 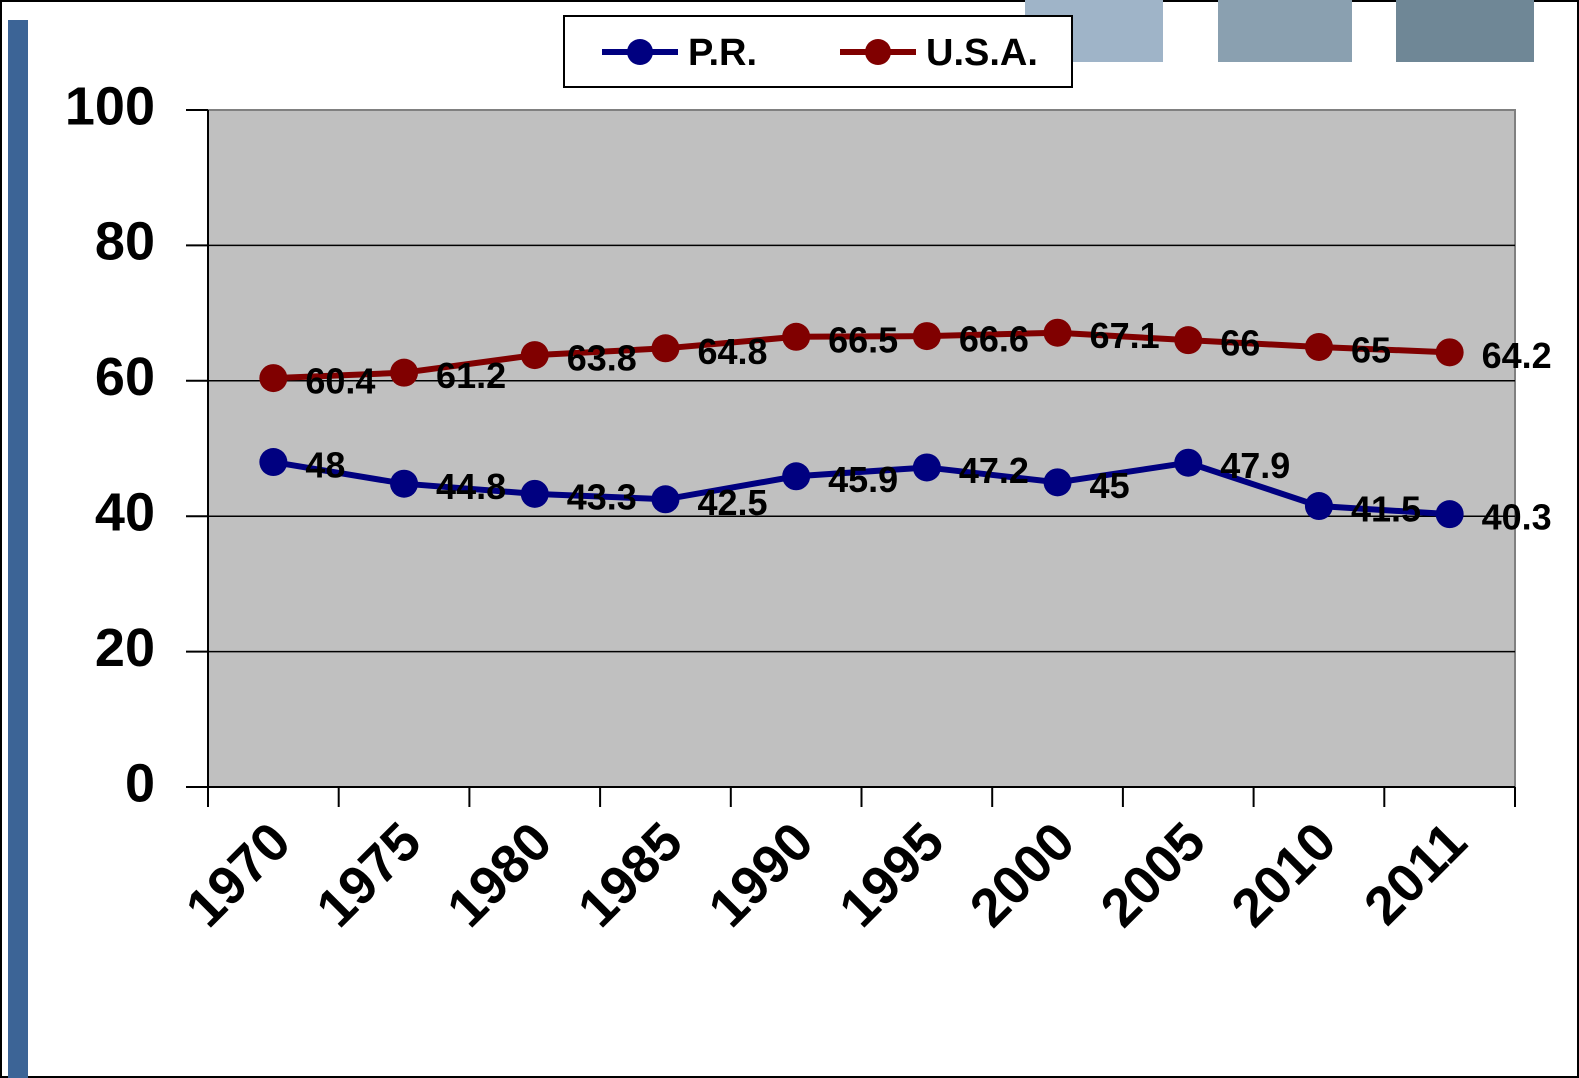 What do you see at coordinates (982, 53) in the screenshot?
I see `legend-label: U.S.A.` at bounding box center [982, 53].